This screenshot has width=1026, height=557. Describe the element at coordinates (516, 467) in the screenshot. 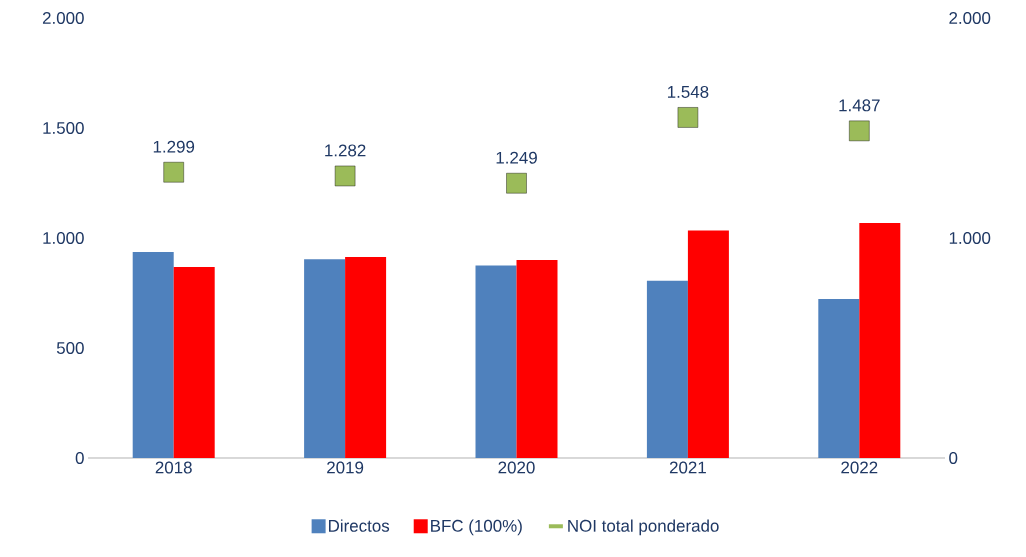

I see `x-tick-label: 2020` at that location.